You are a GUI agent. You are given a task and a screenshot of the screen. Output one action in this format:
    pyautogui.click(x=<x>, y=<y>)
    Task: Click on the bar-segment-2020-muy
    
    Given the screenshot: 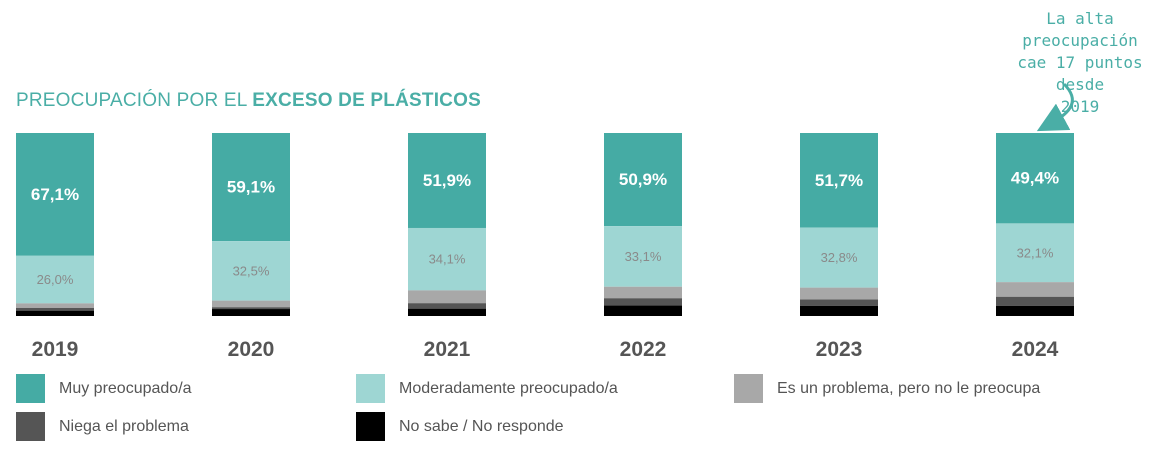 What is the action you would take?
    pyautogui.click(x=251, y=187)
    